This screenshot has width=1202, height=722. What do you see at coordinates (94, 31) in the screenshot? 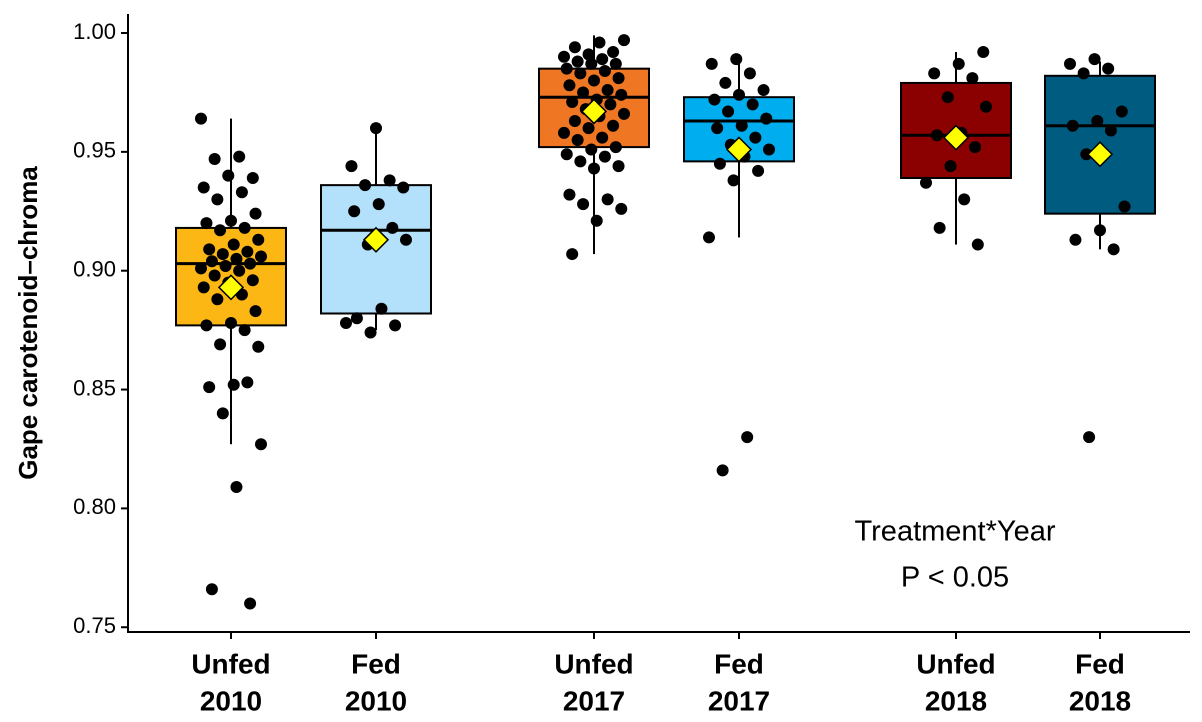
I see `y-tick-label: 1.00` at bounding box center [94, 31].